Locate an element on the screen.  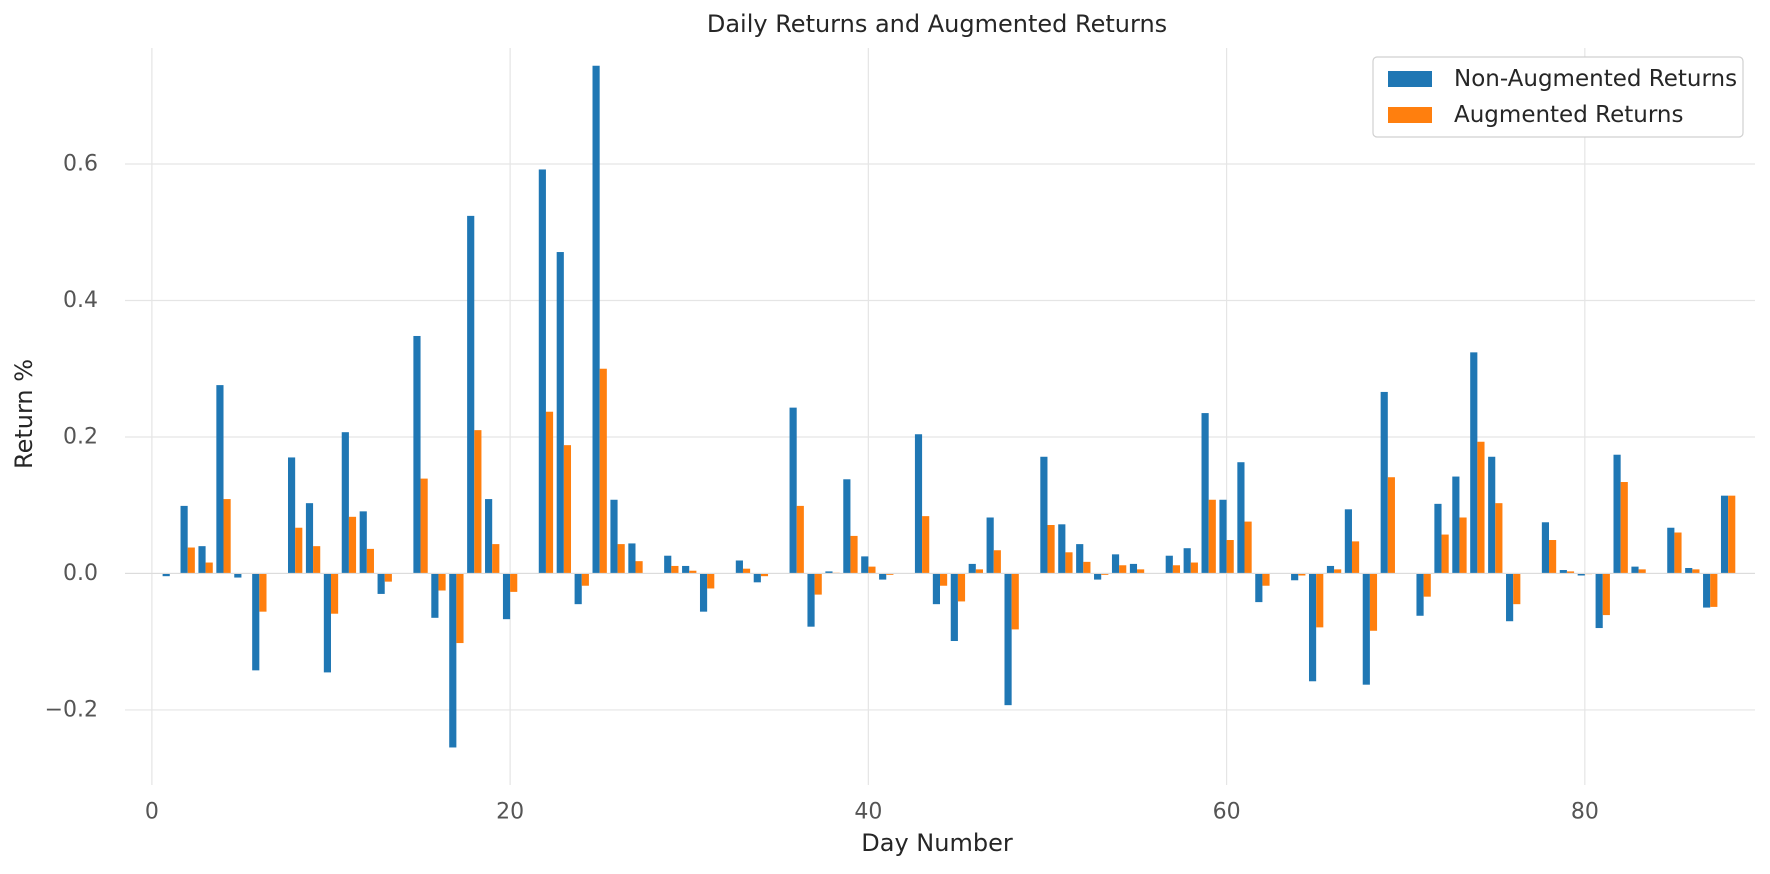
y-tick-label: 0.4 is located at coordinates (80, 300).